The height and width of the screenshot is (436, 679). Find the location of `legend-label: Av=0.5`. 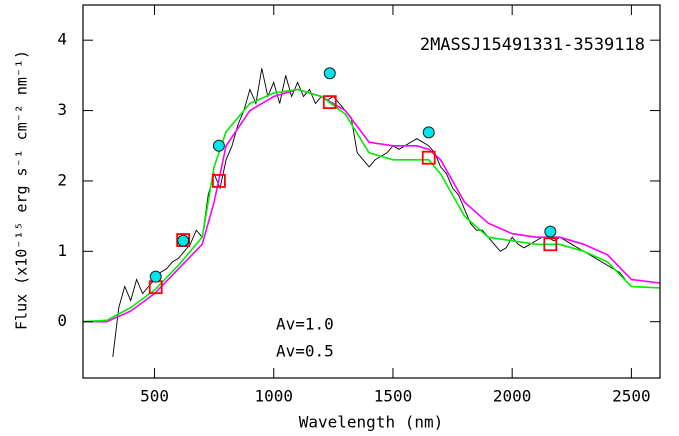

legend-label: Av=0.5 is located at coordinates (305, 351).